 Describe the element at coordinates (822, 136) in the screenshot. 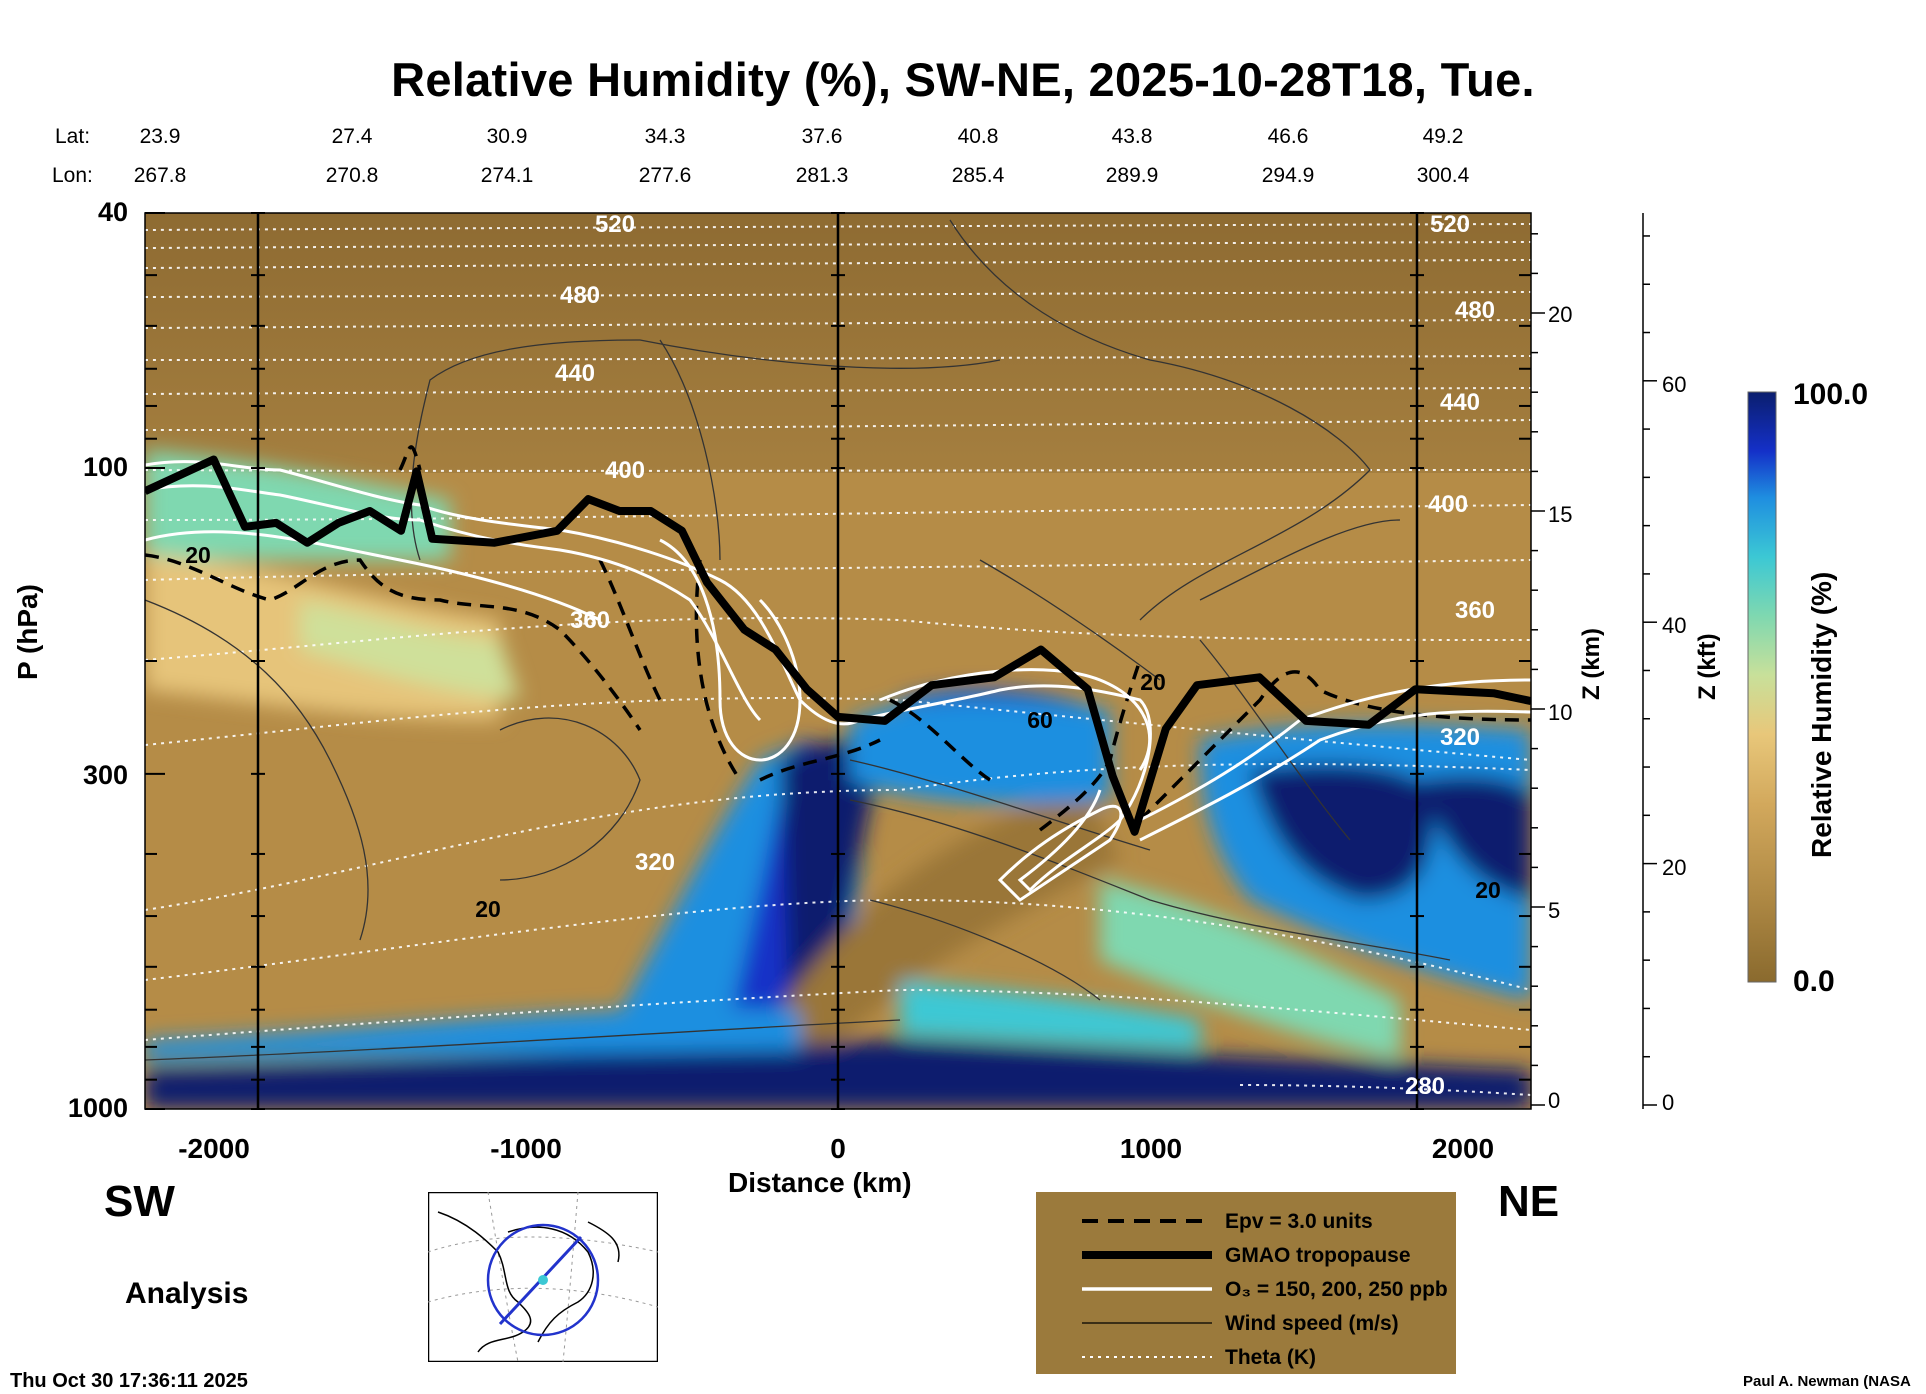

I see `lat-value: 37.6` at that location.